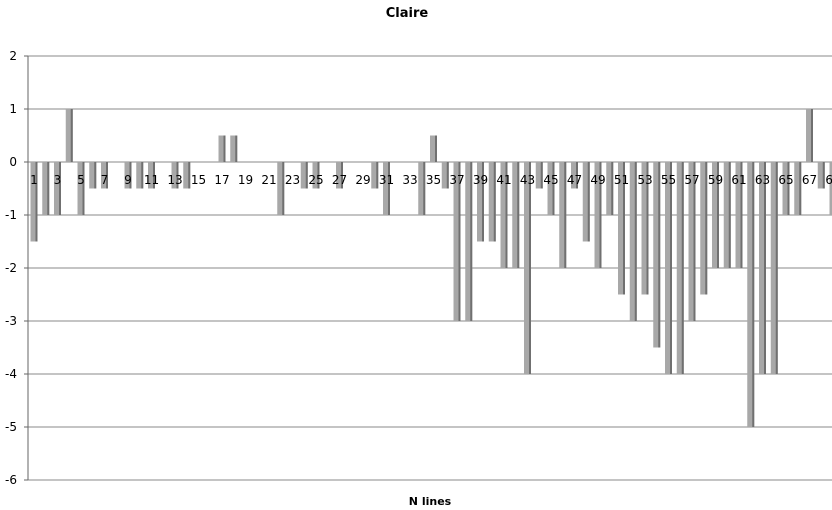 The image size is (832, 510). I want to click on x-tick-label: 17, so click(221, 180).